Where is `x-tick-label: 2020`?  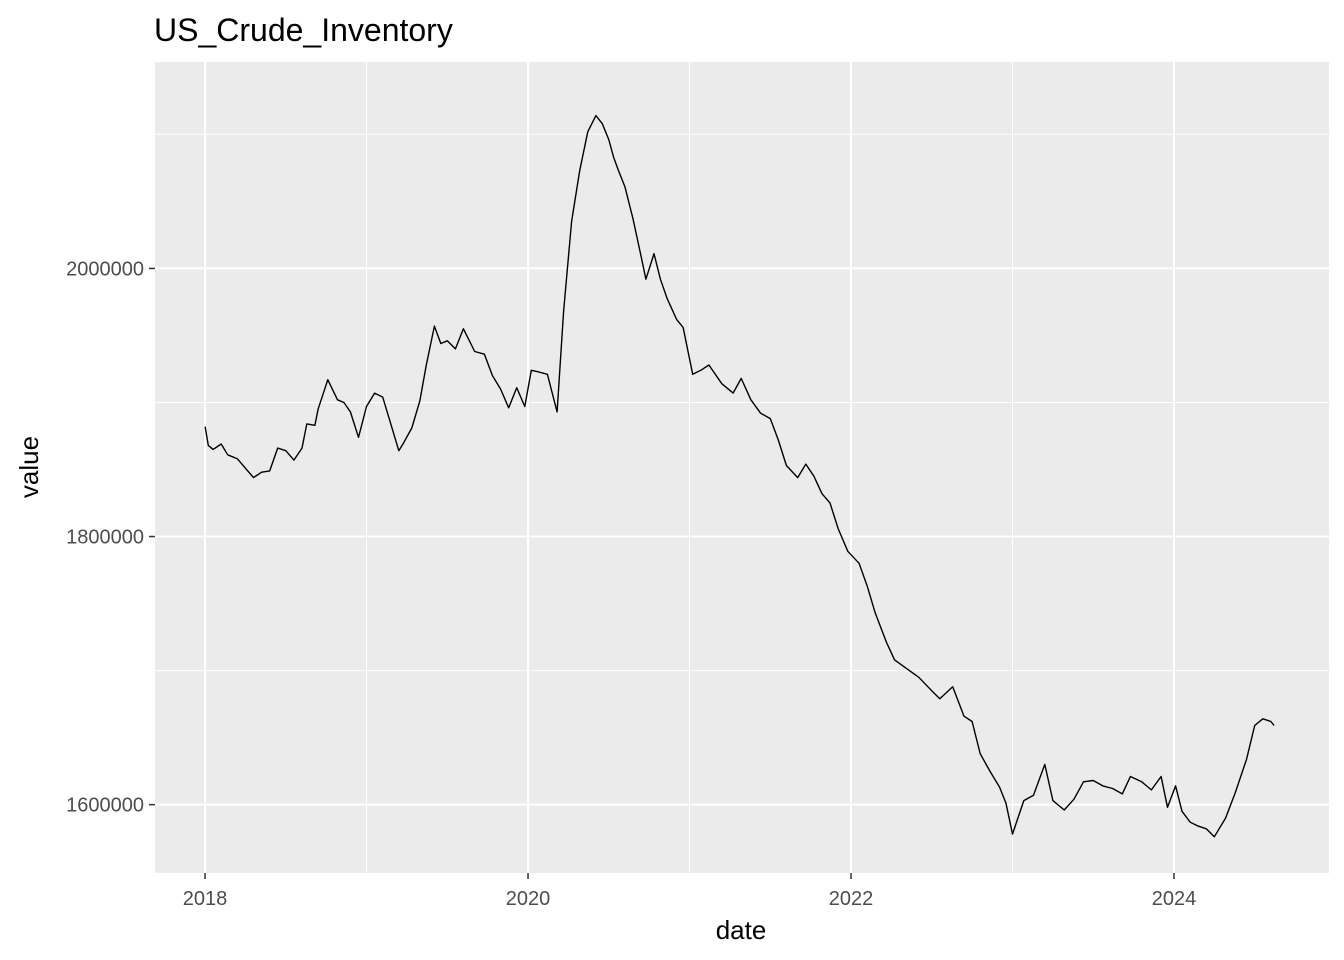
x-tick-label: 2020 is located at coordinates (528, 899).